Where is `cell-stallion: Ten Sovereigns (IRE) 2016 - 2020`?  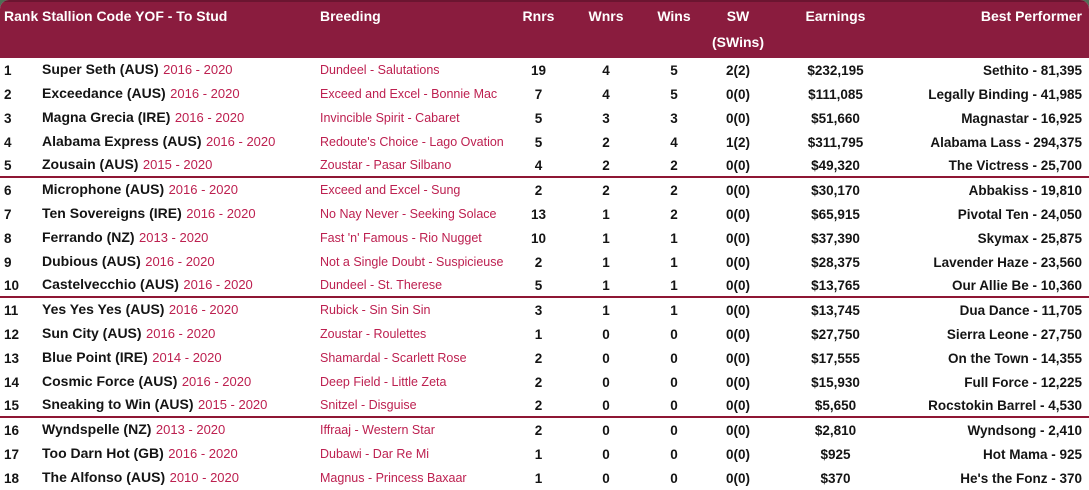 cell-stallion: Ten Sovereigns (IRE) 2016 - 2020 is located at coordinates (181, 214).